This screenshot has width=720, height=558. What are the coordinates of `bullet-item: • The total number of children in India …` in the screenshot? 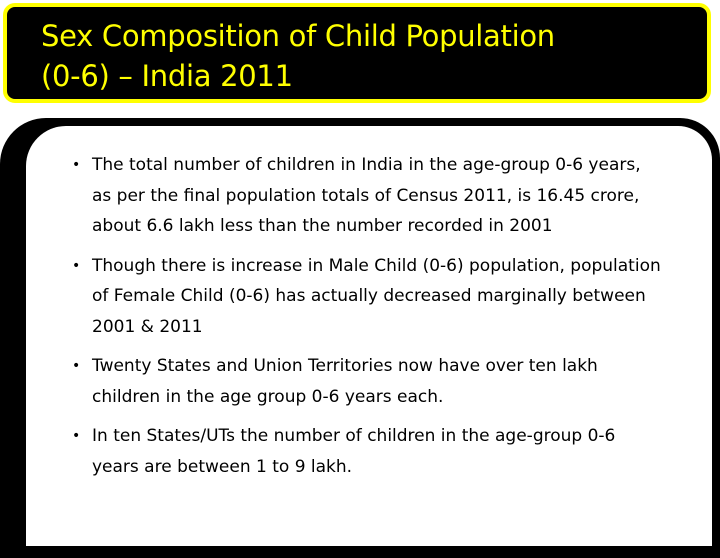 It's located at (367, 196).